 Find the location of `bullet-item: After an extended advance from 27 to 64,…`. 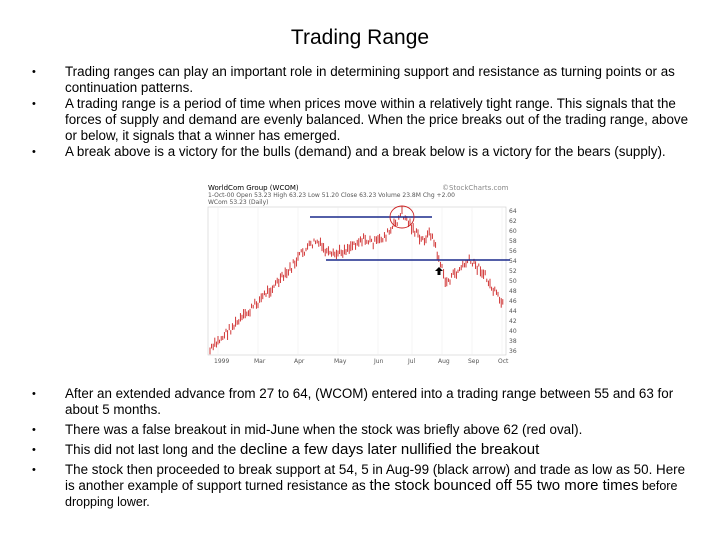

bullet-item: After an extended advance from 27 to 64,… is located at coordinates (360, 402).